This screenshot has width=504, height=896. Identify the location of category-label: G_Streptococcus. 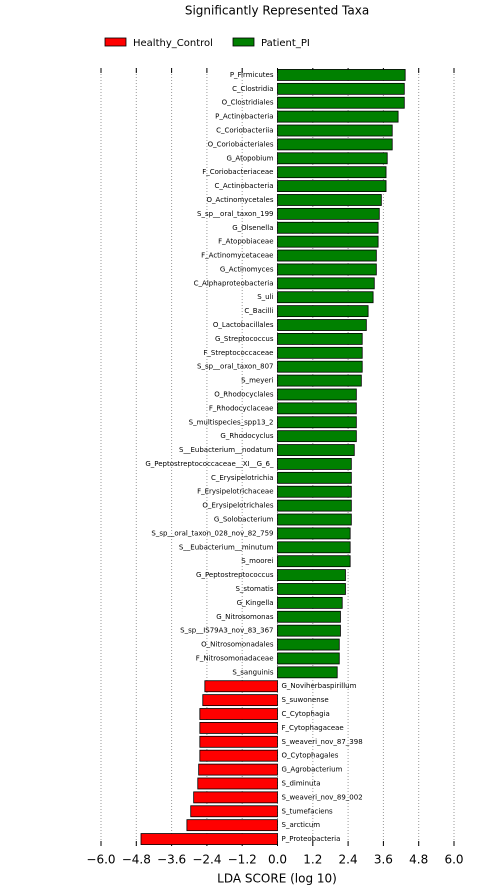
(244, 339).